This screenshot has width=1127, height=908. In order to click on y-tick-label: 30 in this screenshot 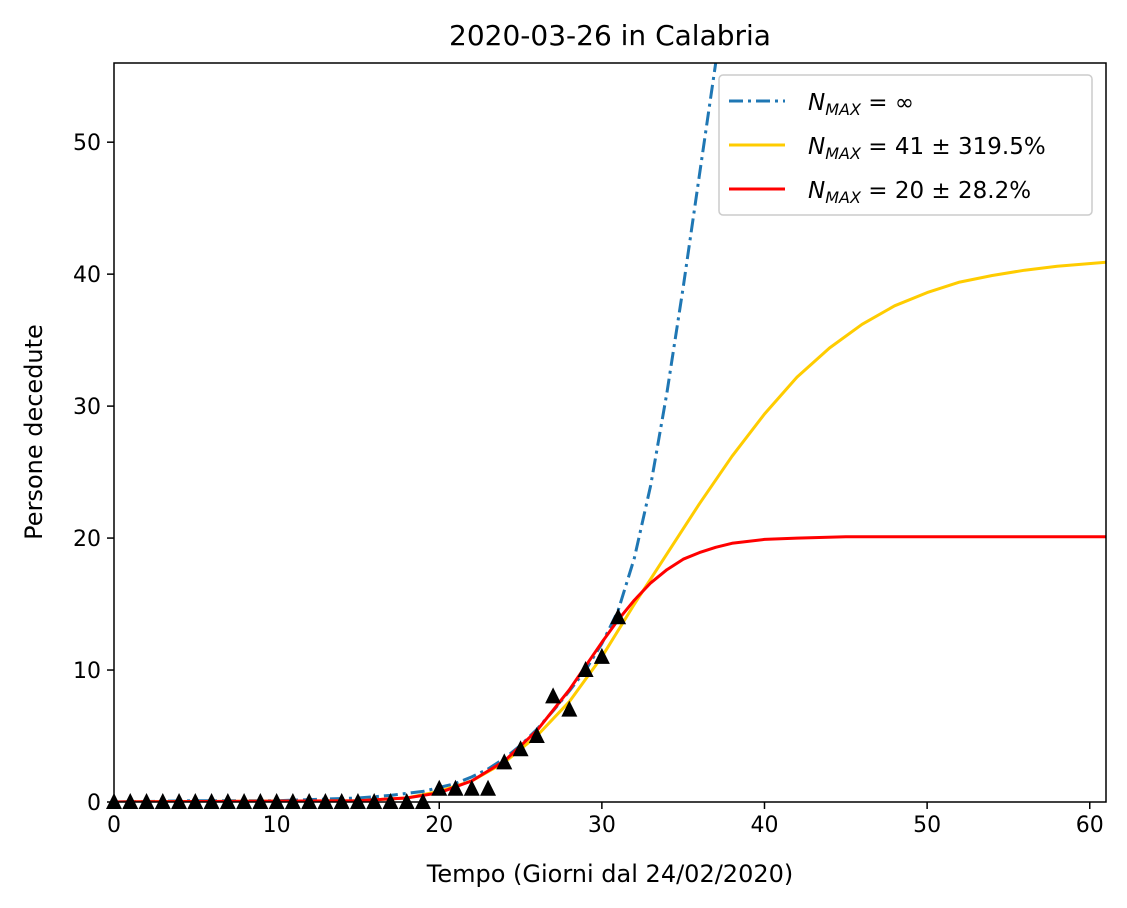, I will do `click(87, 407)`.